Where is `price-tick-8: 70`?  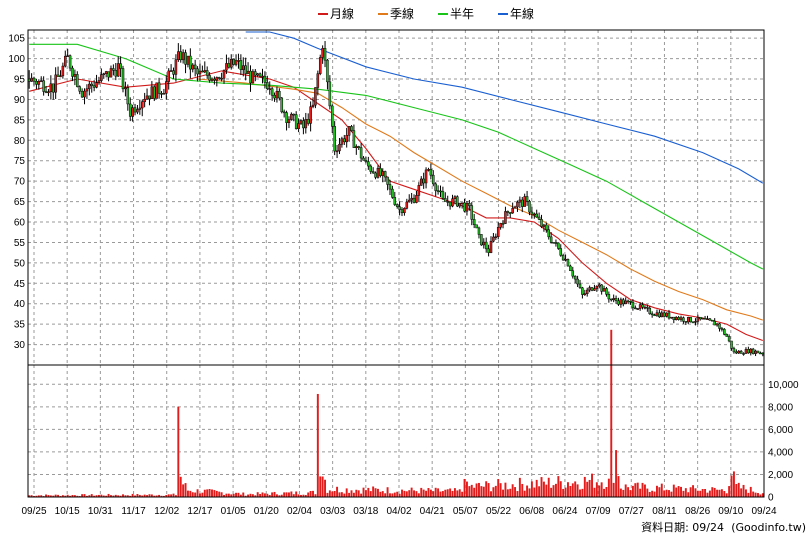 price-tick-8: 70 is located at coordinates (20, 182).